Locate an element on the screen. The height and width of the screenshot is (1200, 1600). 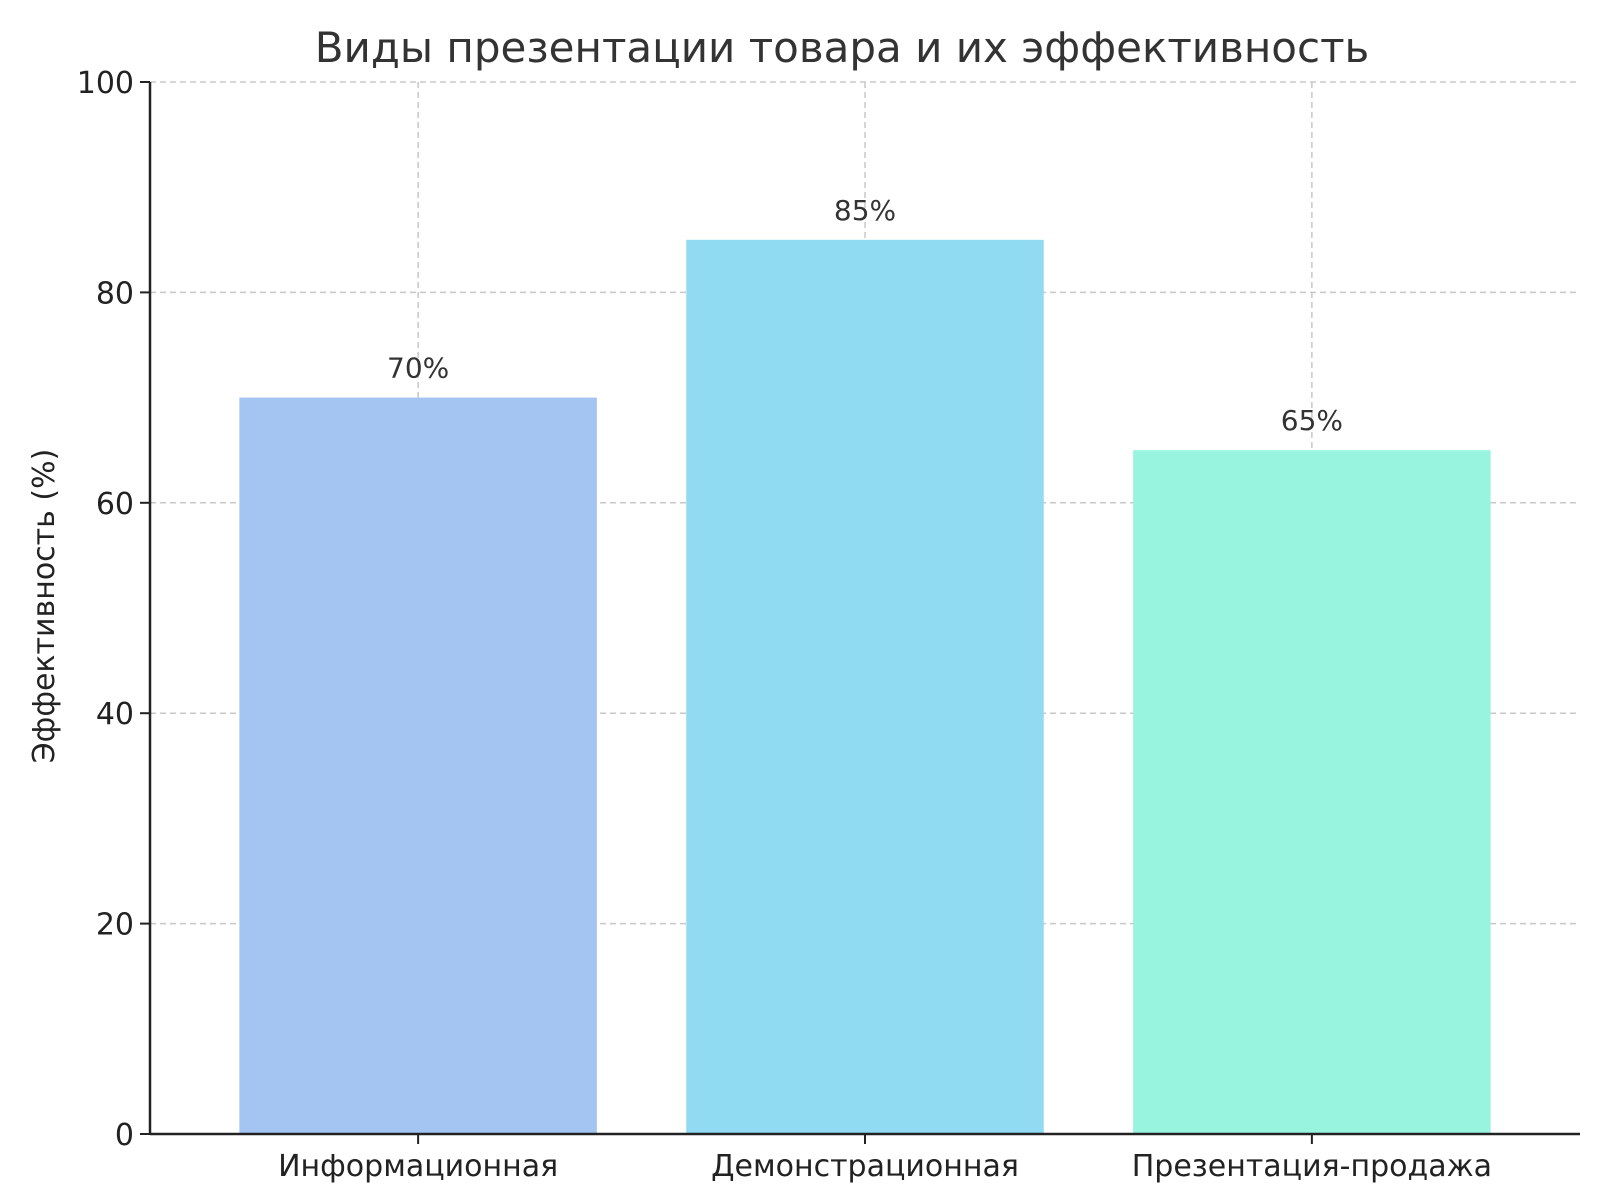
y-tick-label: 60 is located at coordinates (115, 504).